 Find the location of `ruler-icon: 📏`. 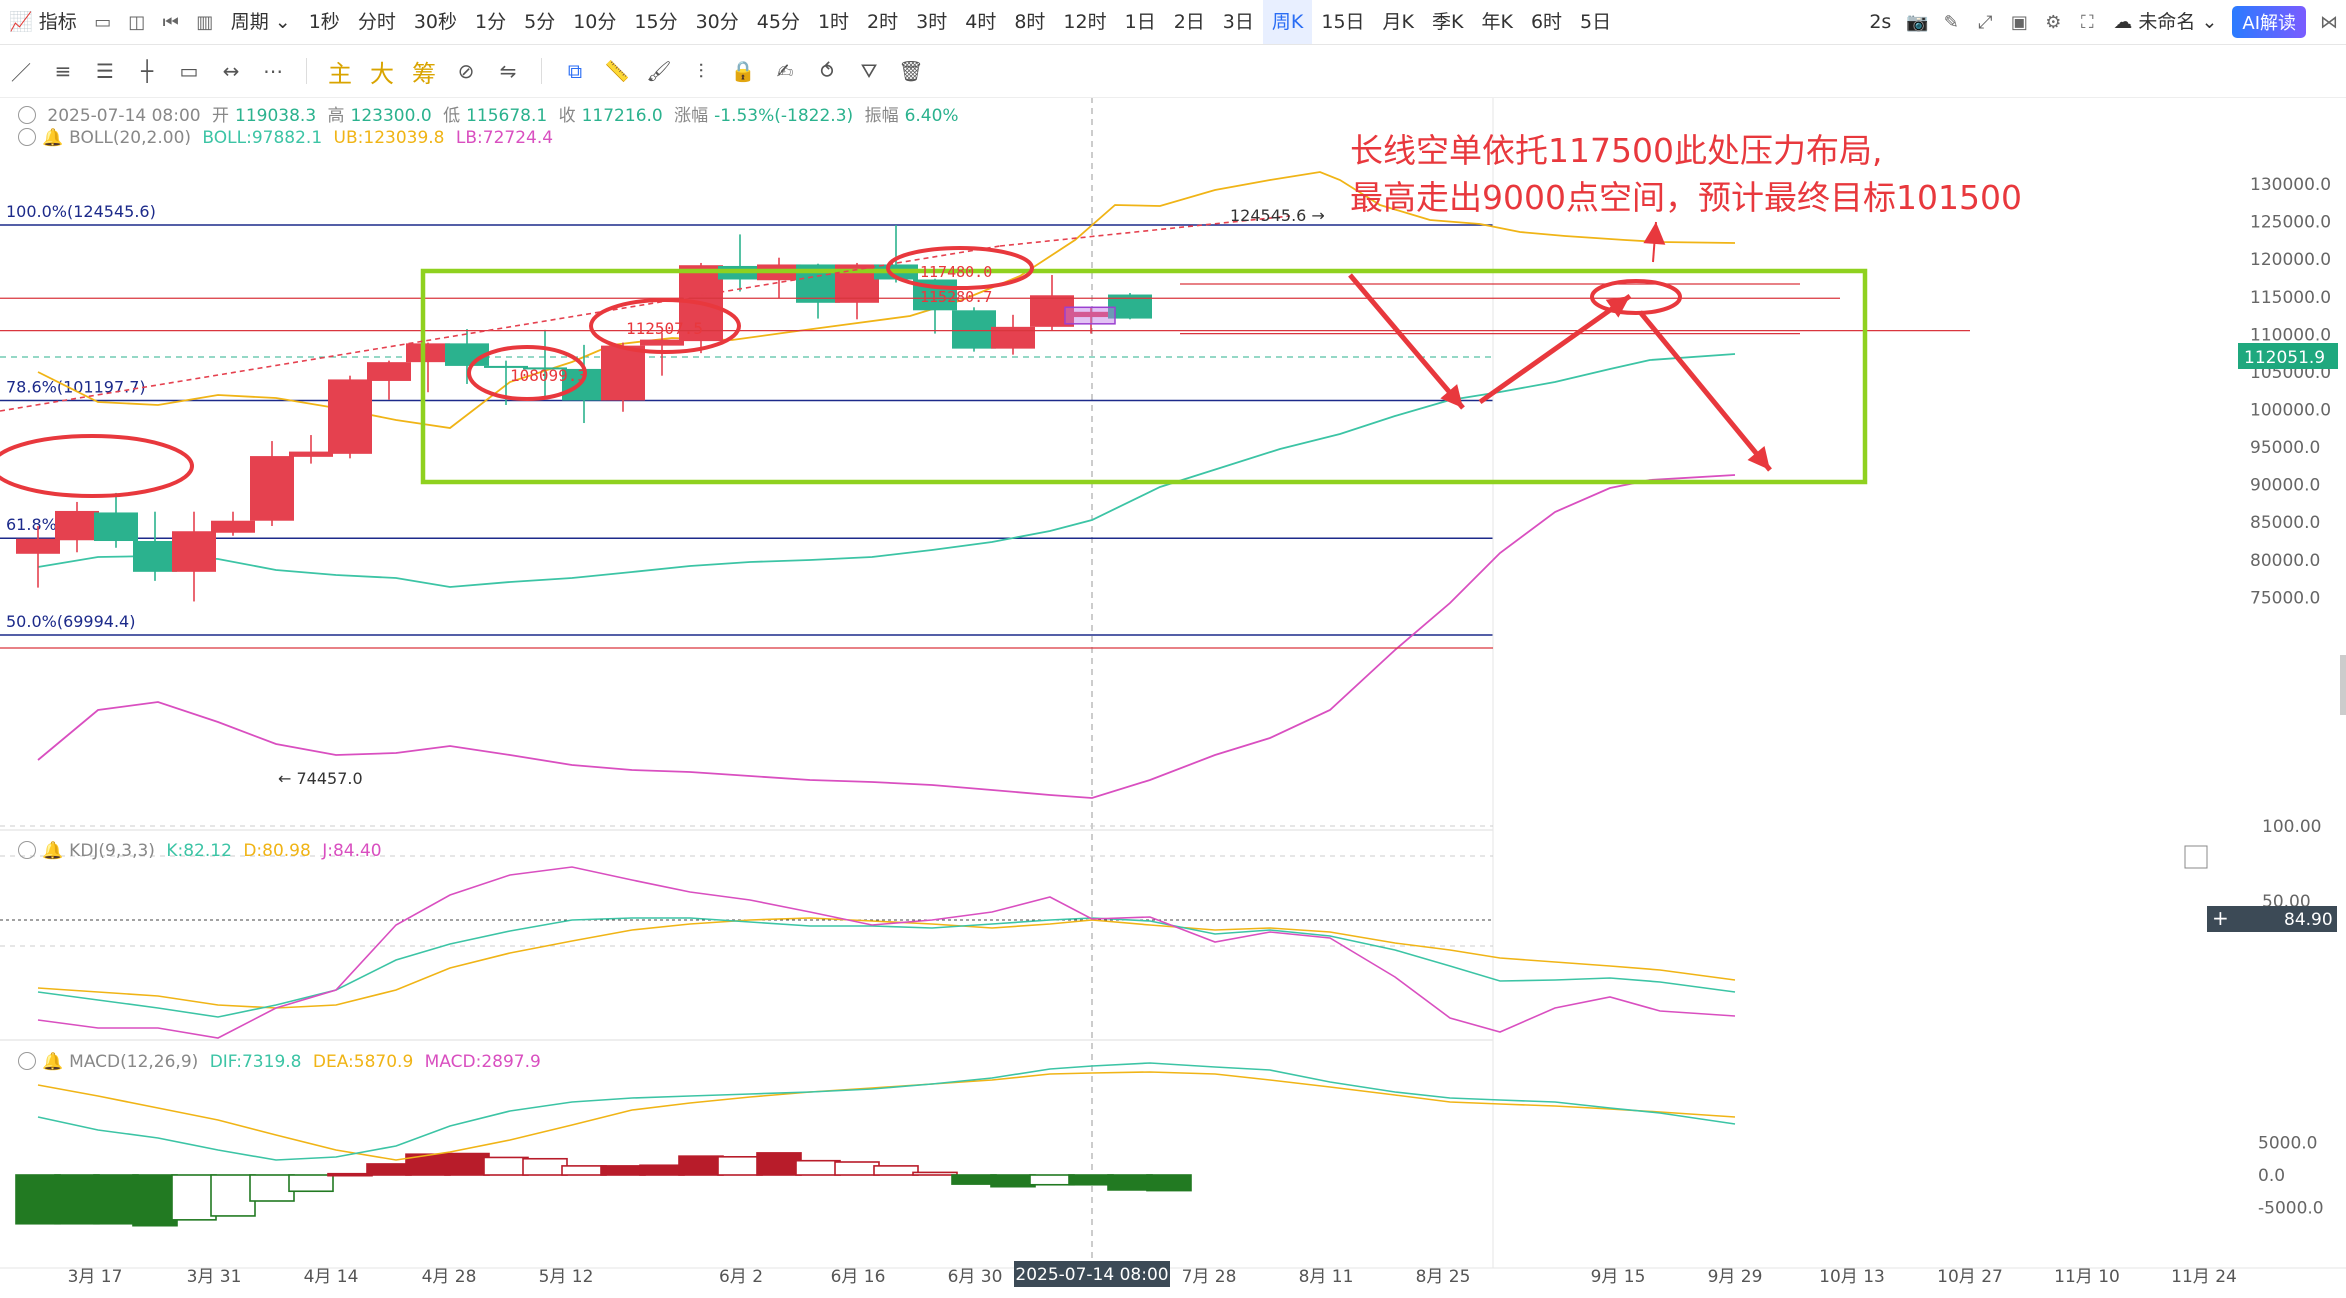

ruler-icon: 📏 is located at coordinates (617, 71).